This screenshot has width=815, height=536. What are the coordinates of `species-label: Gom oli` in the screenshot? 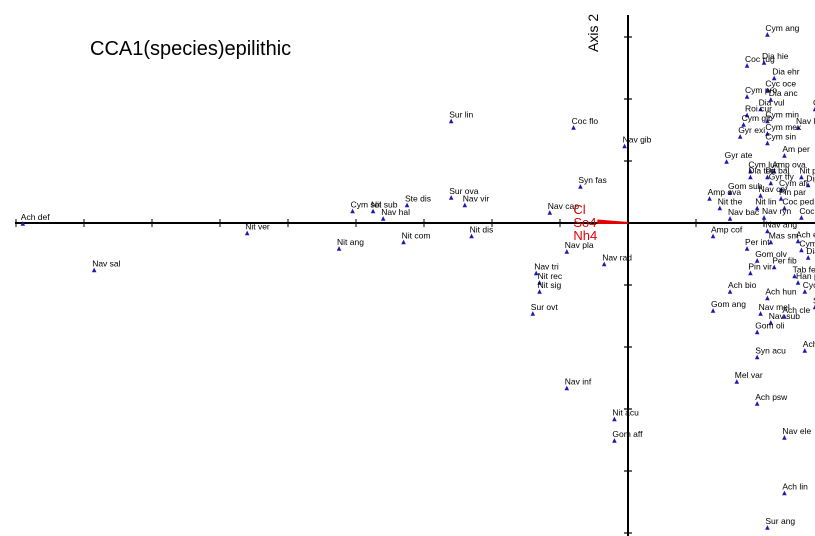 It's located at (769, 326).